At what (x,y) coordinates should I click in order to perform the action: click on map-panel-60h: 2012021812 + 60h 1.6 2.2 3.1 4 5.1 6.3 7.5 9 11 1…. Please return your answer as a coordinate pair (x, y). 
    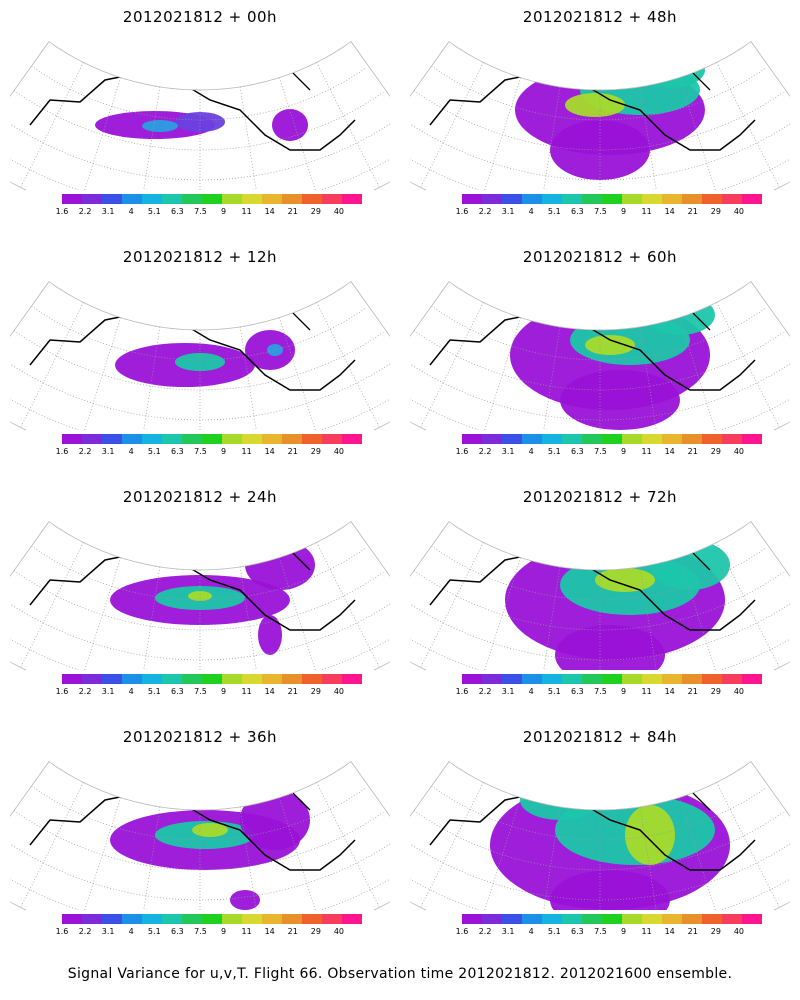
    Looking at the image, I should click on (600, 359).